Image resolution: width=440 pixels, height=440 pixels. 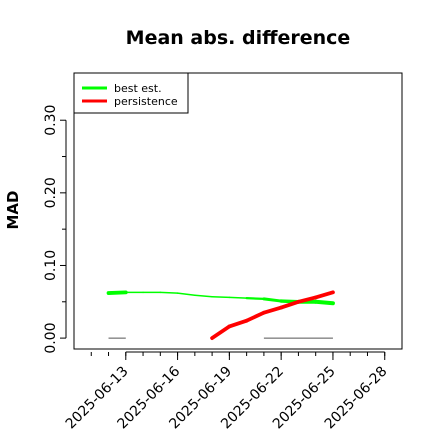 I want to click on chart-title: Mean abs. difference, so click(x=238, y=38).